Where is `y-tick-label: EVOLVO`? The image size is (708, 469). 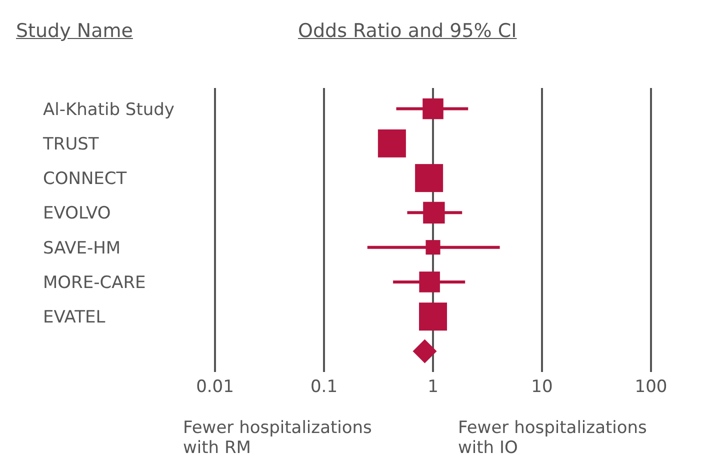
y-tick-label: EVOLVO is located at coordinates (77, 214).